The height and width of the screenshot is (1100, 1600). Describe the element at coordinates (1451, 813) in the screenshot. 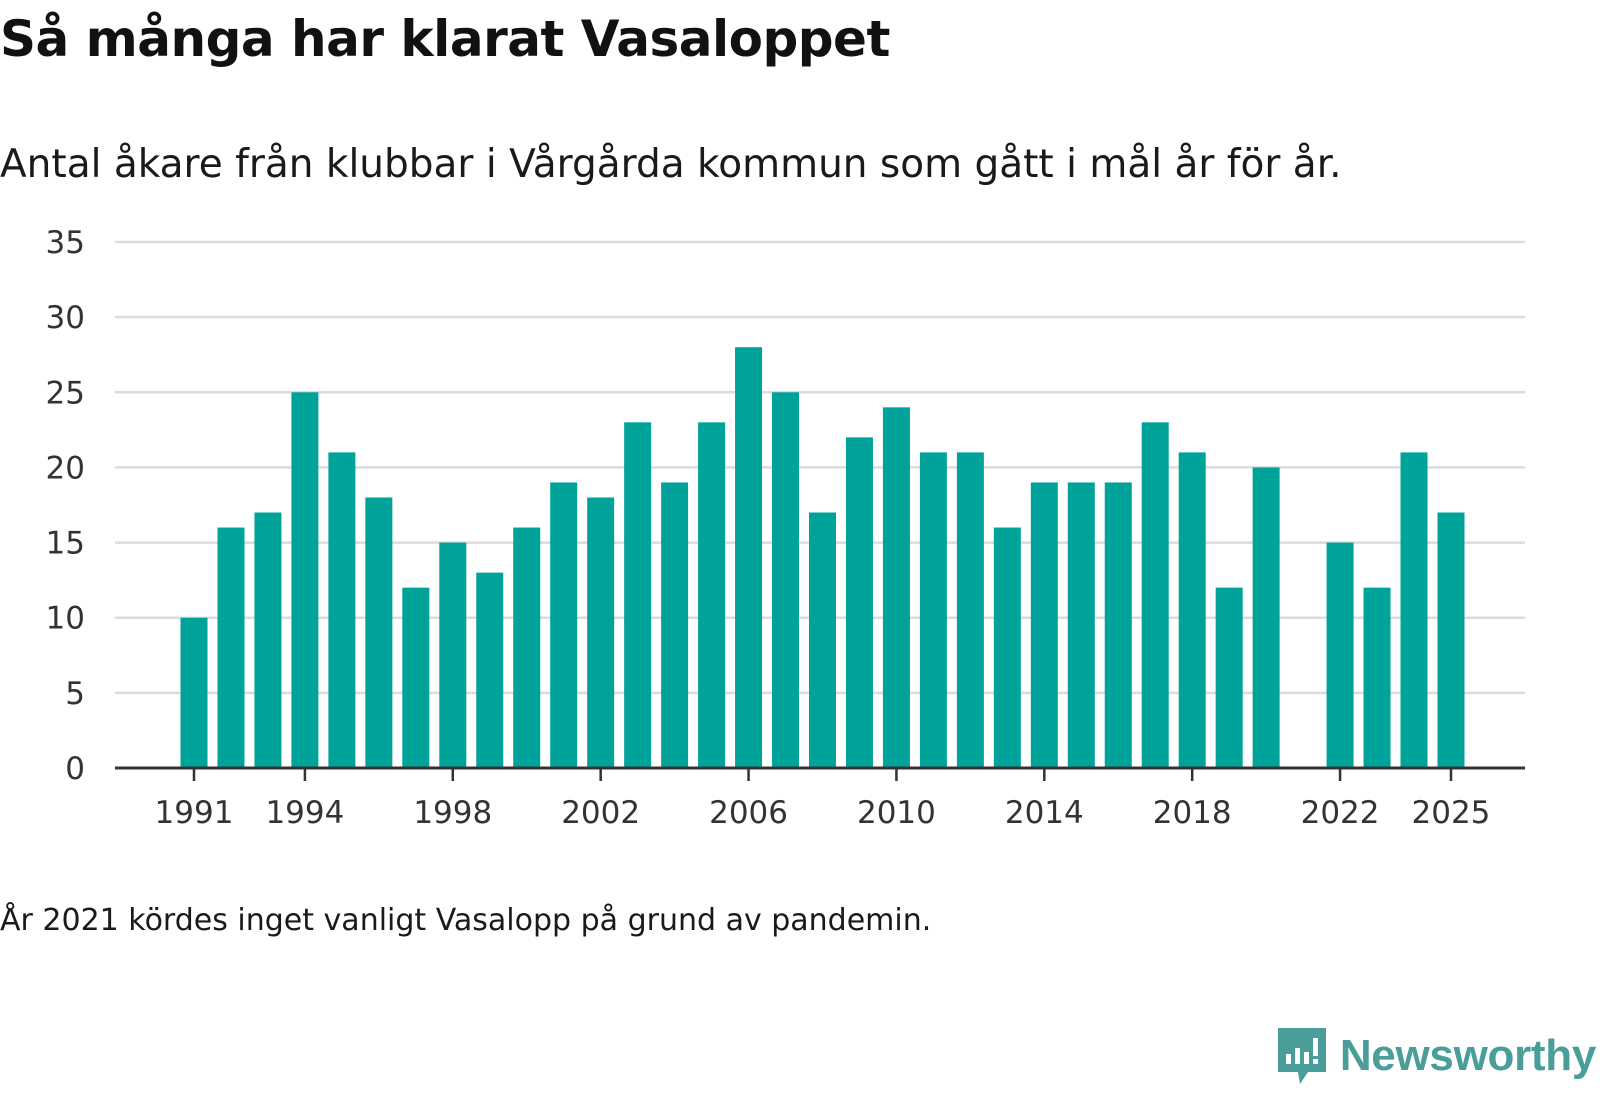

I see `x-tick-label-2025: 2025` at that location.